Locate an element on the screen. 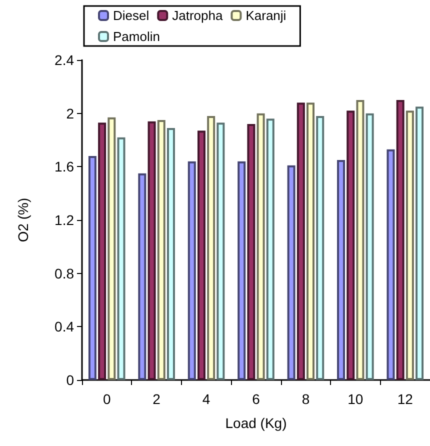 The height and width of the screenshot is (446, 430). y-tick-label: 0 is located at coordinates (70, 380).